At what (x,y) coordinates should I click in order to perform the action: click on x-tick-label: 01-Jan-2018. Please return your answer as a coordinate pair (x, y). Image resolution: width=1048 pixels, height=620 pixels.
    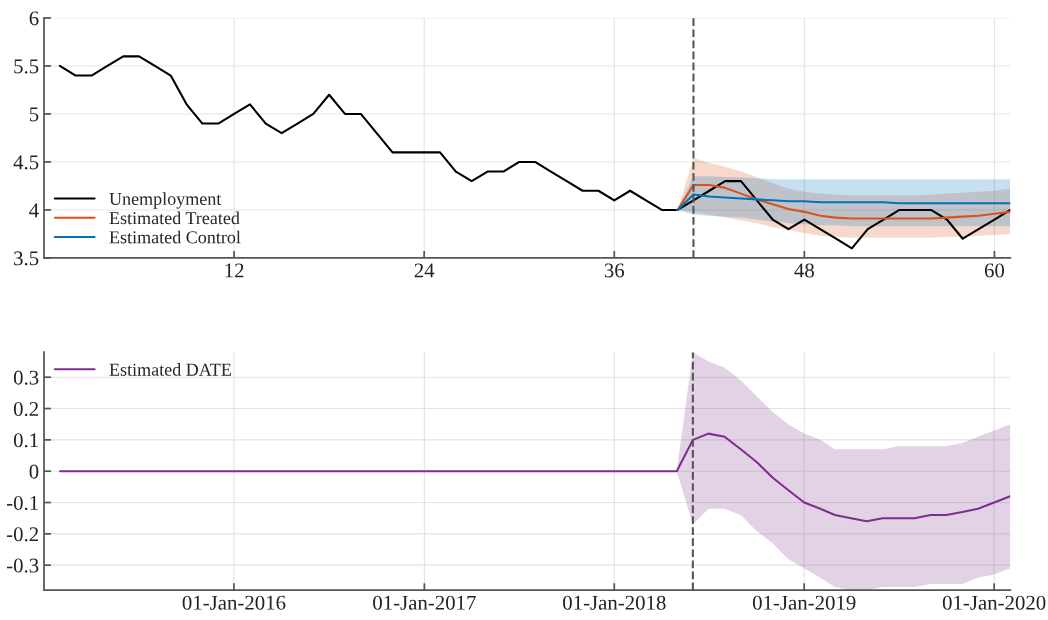
    Looking at the image, I should click on (614, 602).